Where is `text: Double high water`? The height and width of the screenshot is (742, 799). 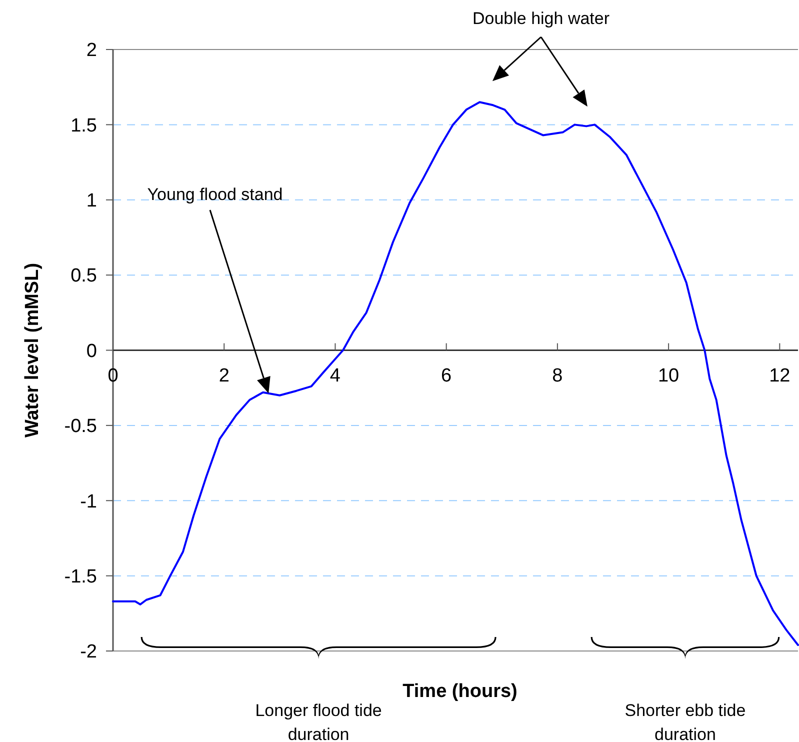
text: Double high water is located at coordinates (541, 18).